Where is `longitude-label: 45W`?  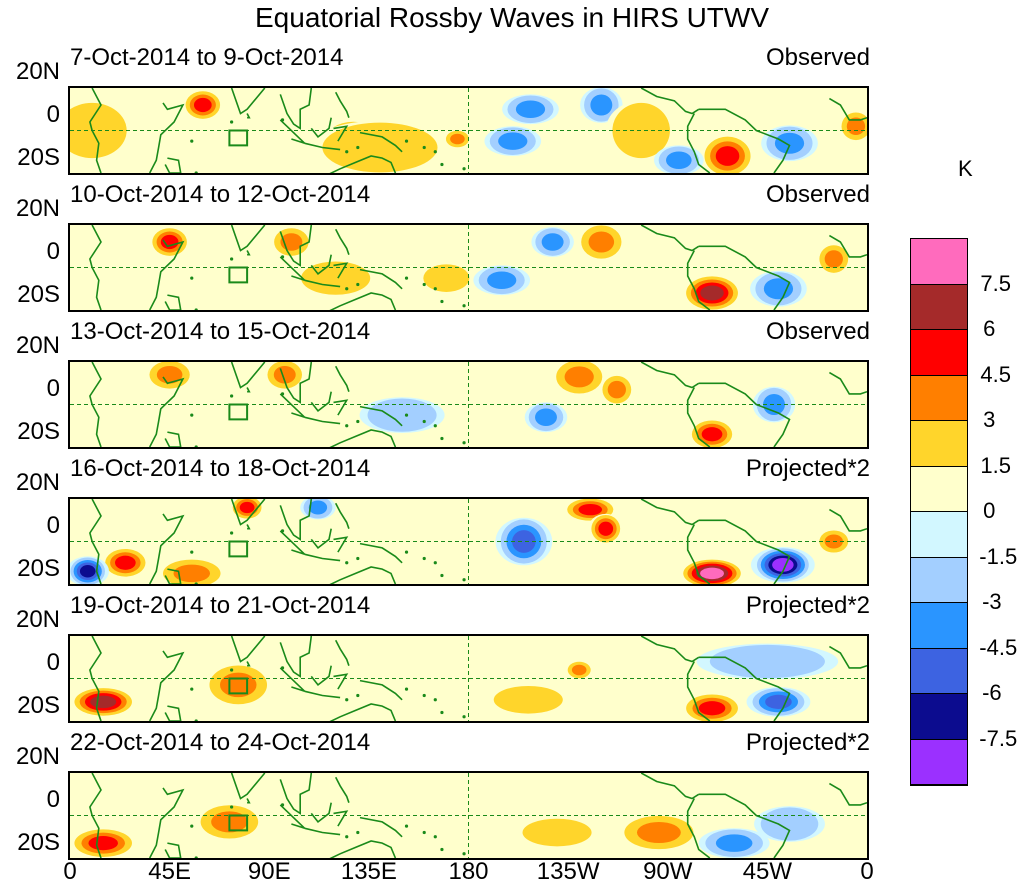 longitude-label: 45W is located at coordinates (767, 871).